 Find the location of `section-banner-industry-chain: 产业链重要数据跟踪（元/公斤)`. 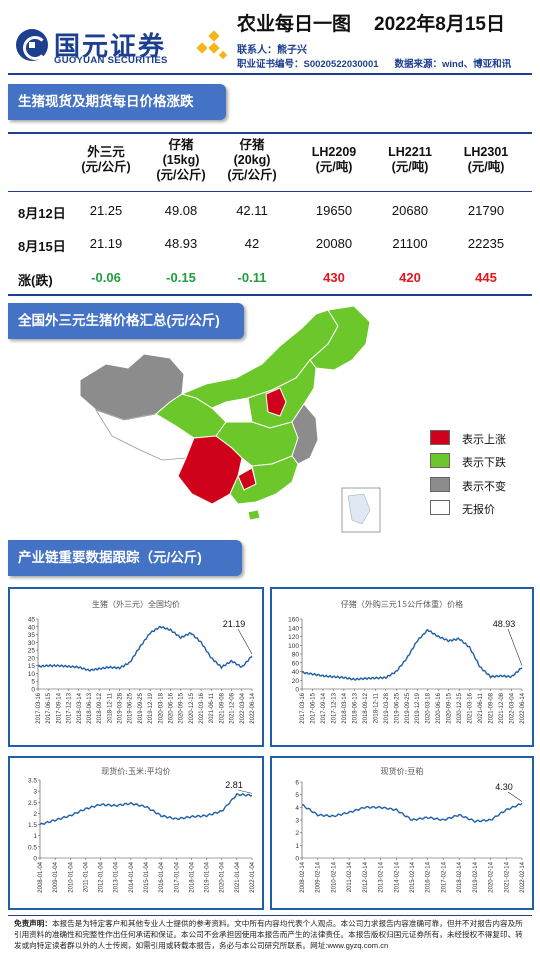

section-banner-industry-chain: 产业链重要数据跟踪（元/公斤) is located at coordinates (125, 558).